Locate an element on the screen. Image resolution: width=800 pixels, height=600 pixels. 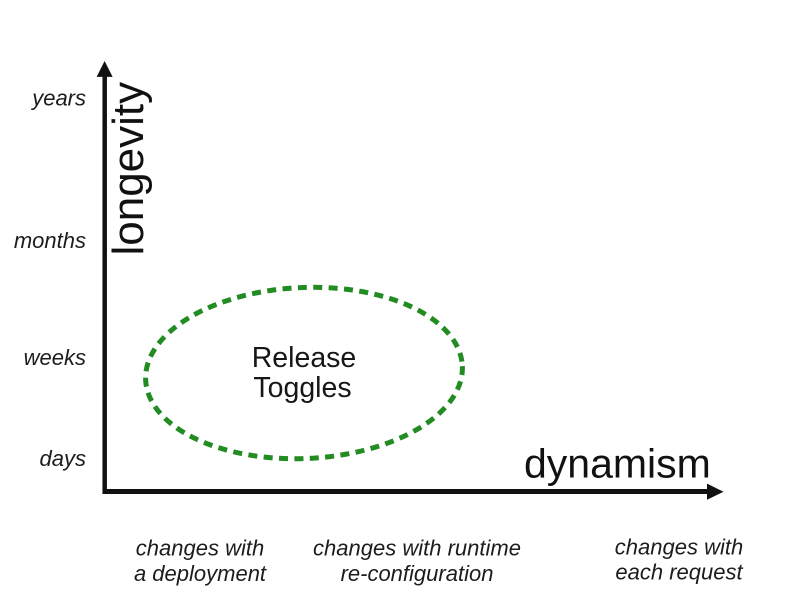
svg-text: months is located at coordinates (50, 240).